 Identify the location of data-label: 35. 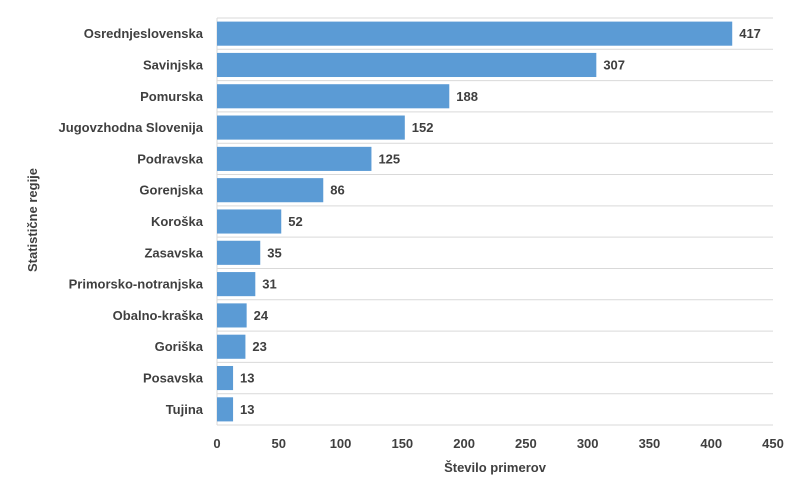
(274, 252).